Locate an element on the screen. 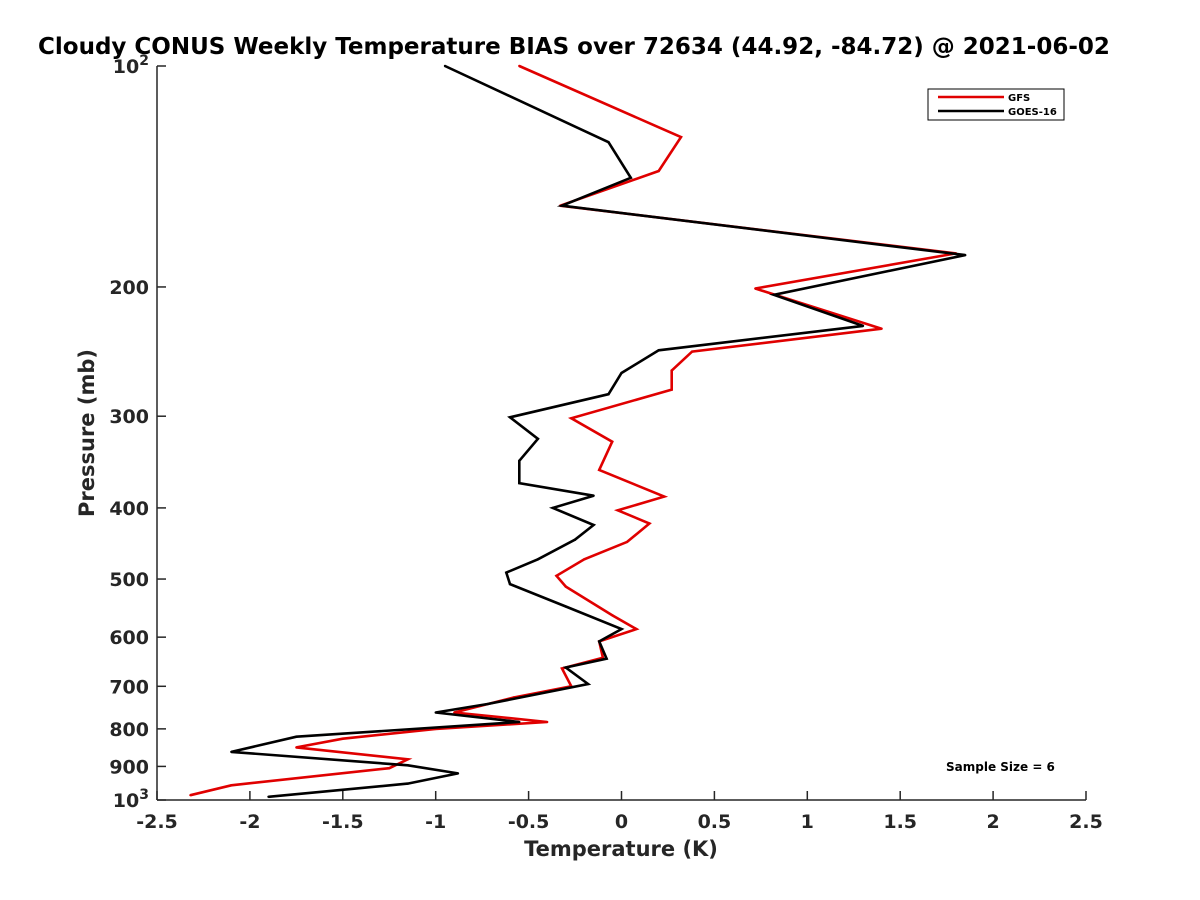 The width and height of the screenshot is (1200, 900). x-tick-label: 1 is located at coordinates (807, 822).